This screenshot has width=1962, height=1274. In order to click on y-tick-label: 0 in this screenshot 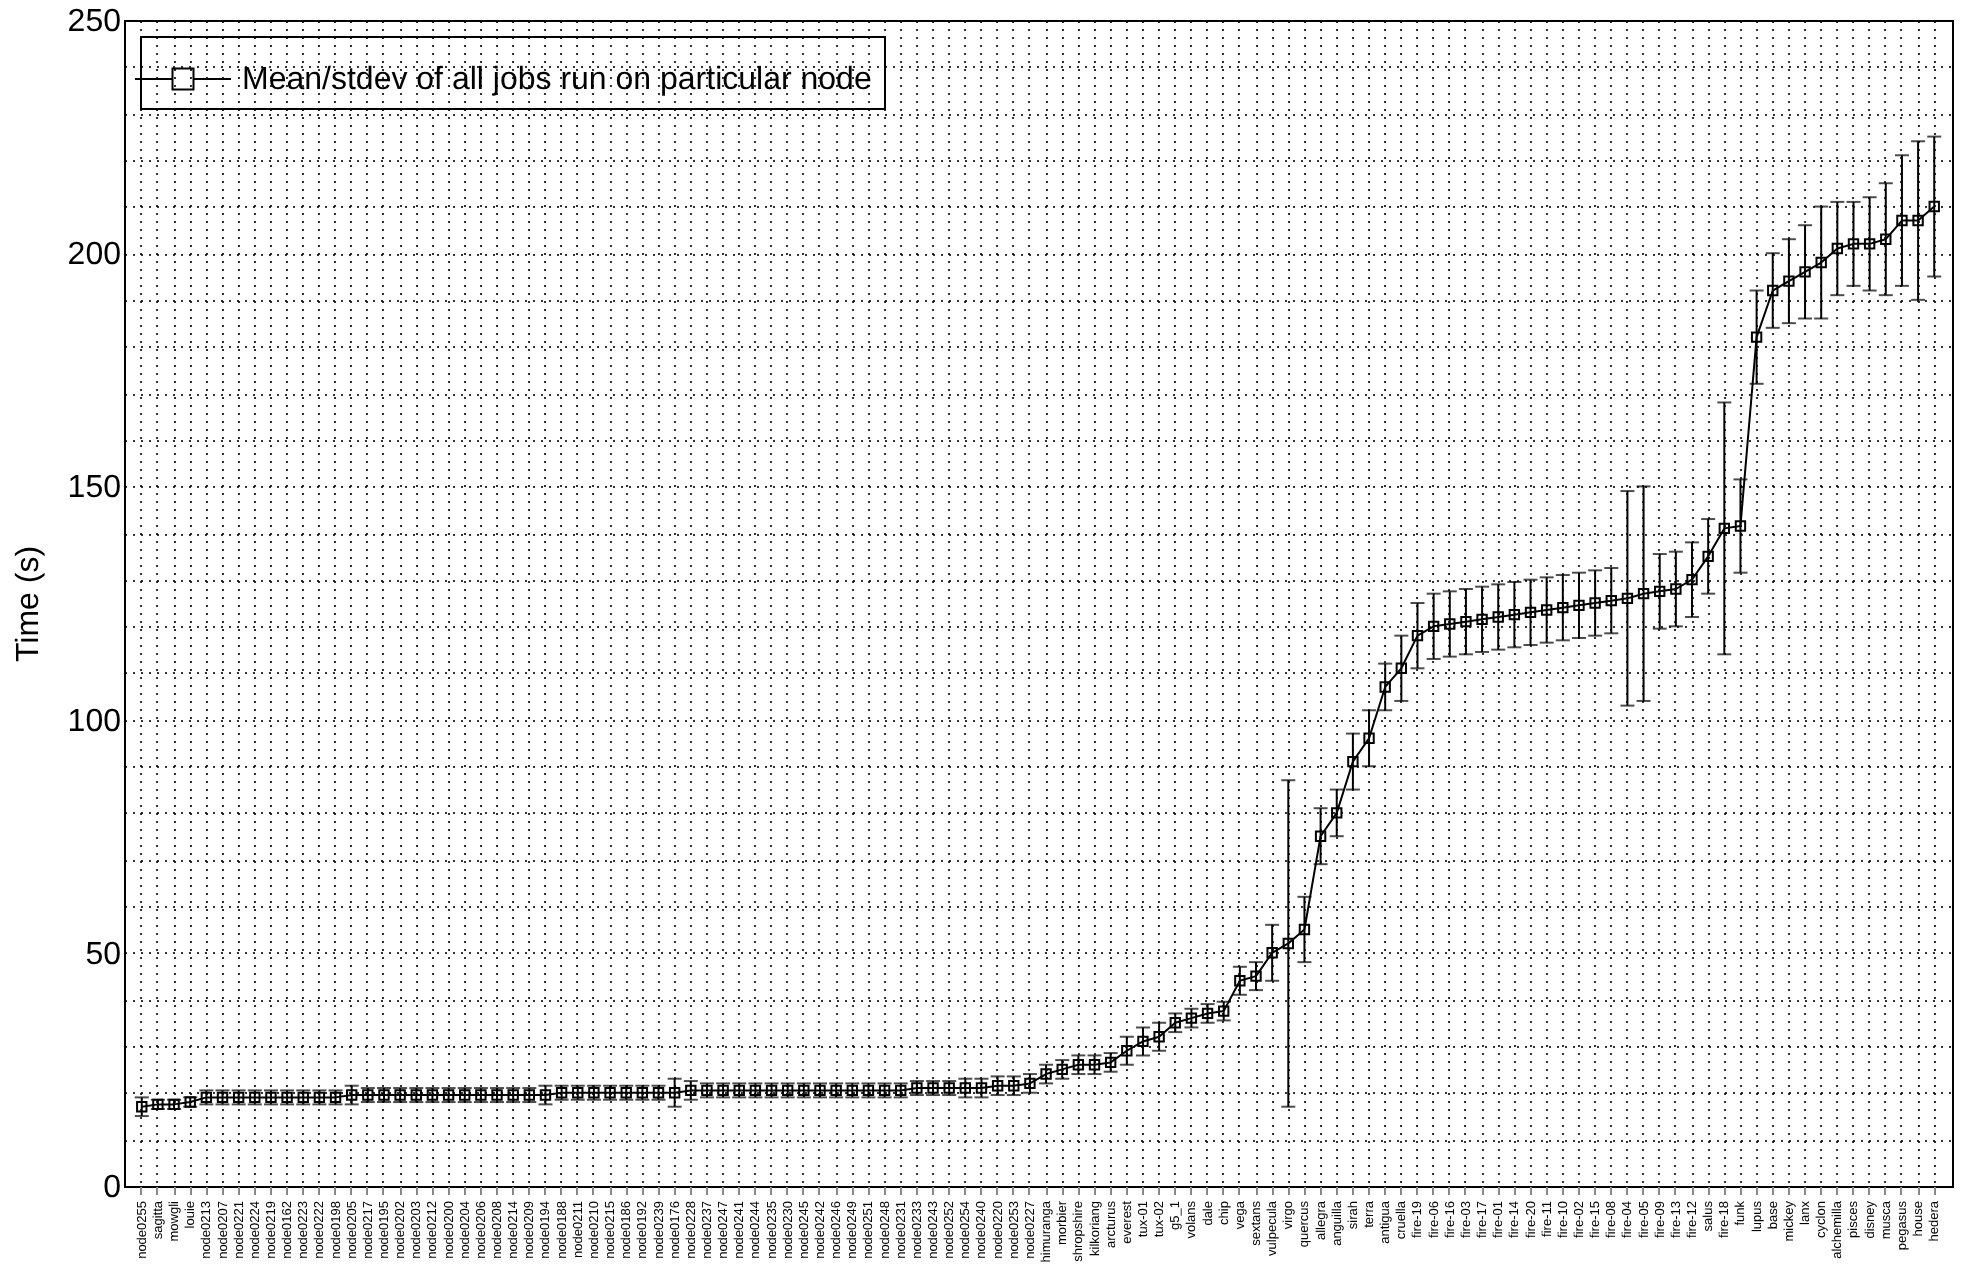, I will do `click(112, 1188)`.